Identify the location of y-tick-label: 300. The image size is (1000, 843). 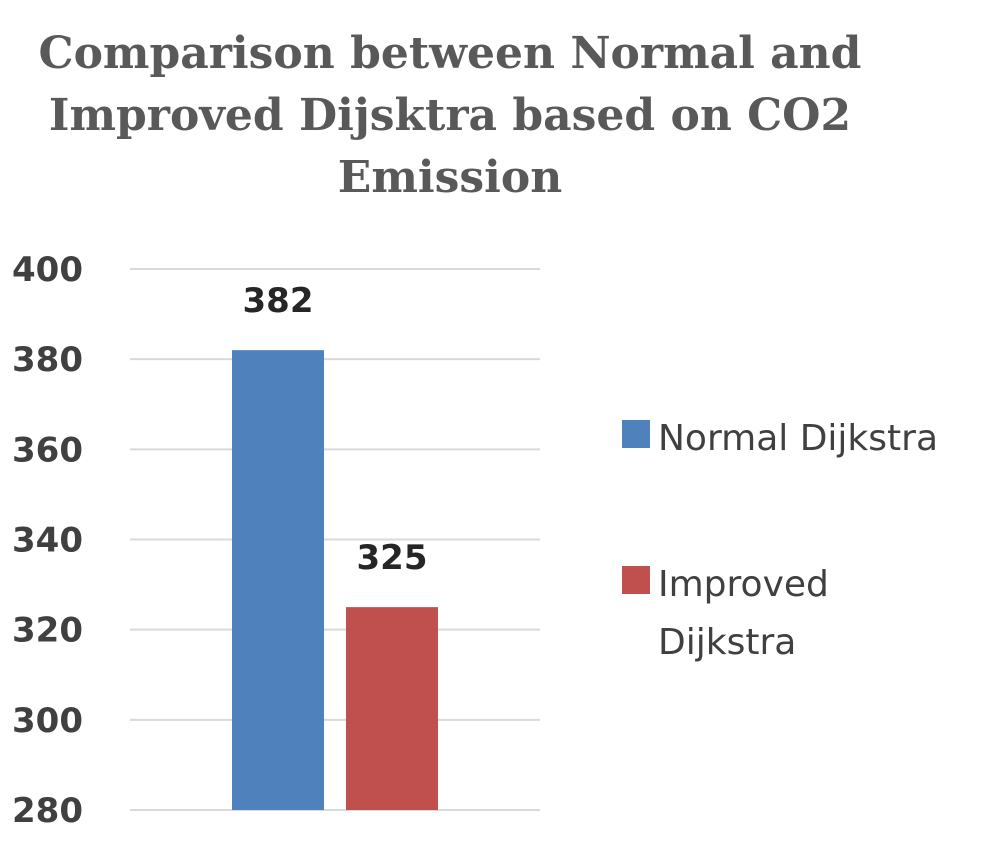
(47, 721).